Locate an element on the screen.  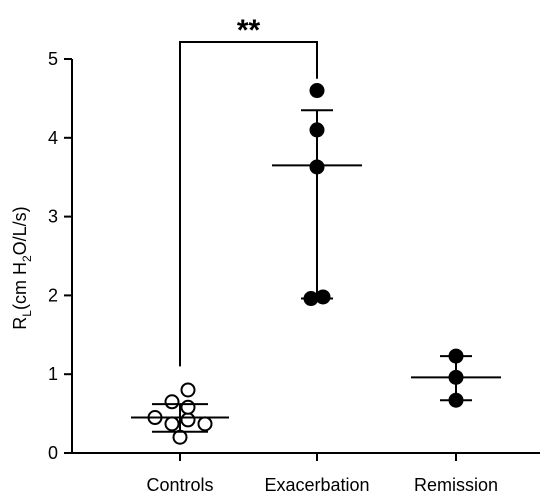
y-tick-label: 4 is located at coordinates (53, 138).